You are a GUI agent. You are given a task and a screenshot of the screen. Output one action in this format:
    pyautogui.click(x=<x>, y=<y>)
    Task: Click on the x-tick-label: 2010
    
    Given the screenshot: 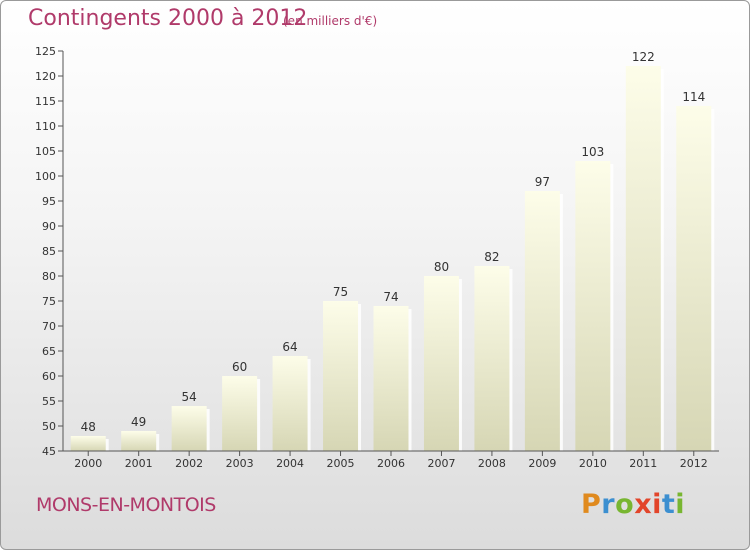 What is the action you would take?
    pyautogui.click(x=593, y=463)
    